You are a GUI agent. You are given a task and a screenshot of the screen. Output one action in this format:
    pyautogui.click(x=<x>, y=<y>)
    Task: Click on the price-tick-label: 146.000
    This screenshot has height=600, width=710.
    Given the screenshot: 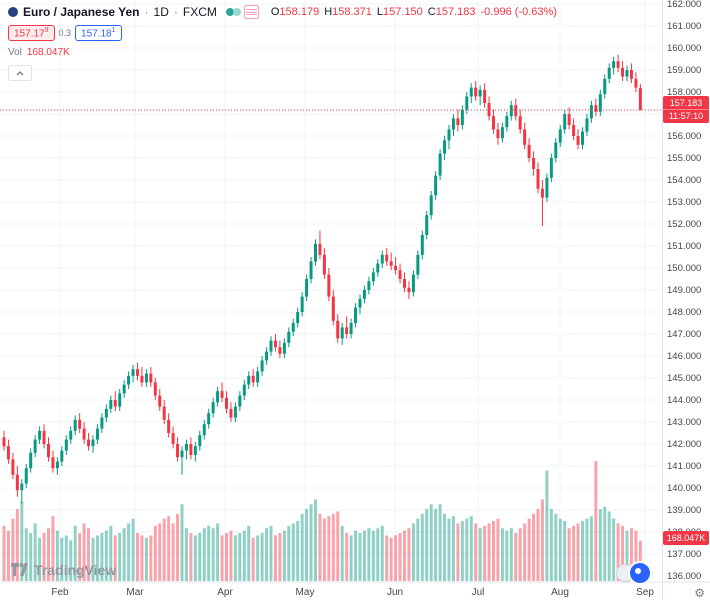 What is the action you would take?
    pyautogui.click(x=684, y=356)
    